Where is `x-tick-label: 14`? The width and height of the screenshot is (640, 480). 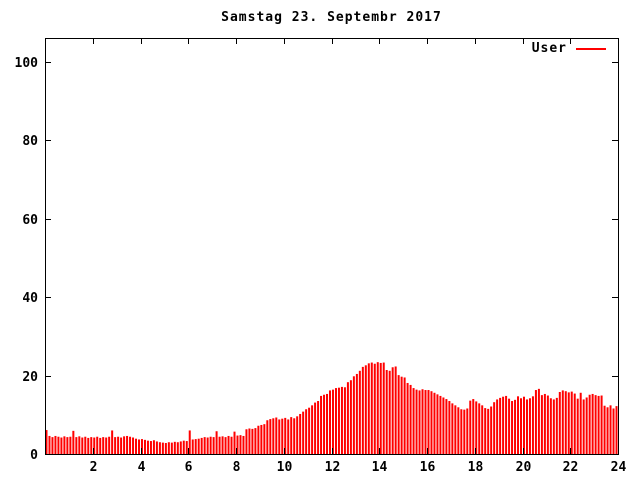 x-tick-label: 14 is located at coordinates (380, 467).